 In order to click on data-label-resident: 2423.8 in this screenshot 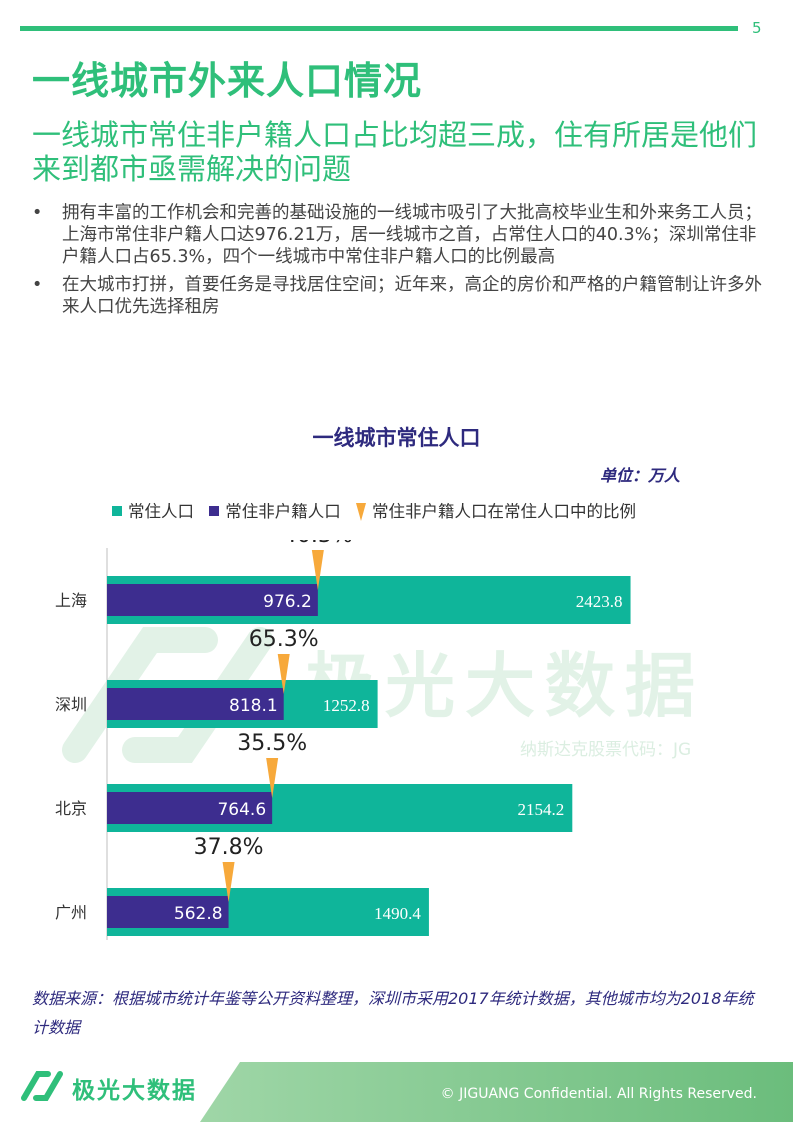, I will do `click(599, 601)`.